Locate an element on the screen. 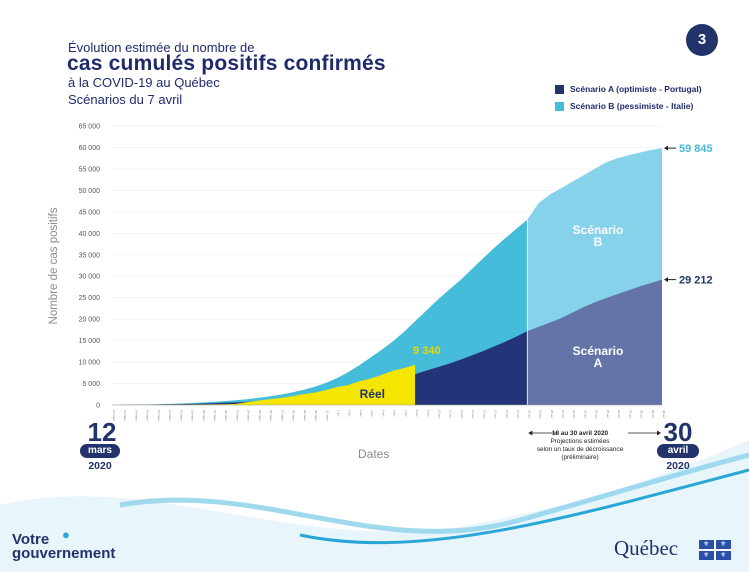  x-axis-label: Dates is located at coordinates (374, 454).